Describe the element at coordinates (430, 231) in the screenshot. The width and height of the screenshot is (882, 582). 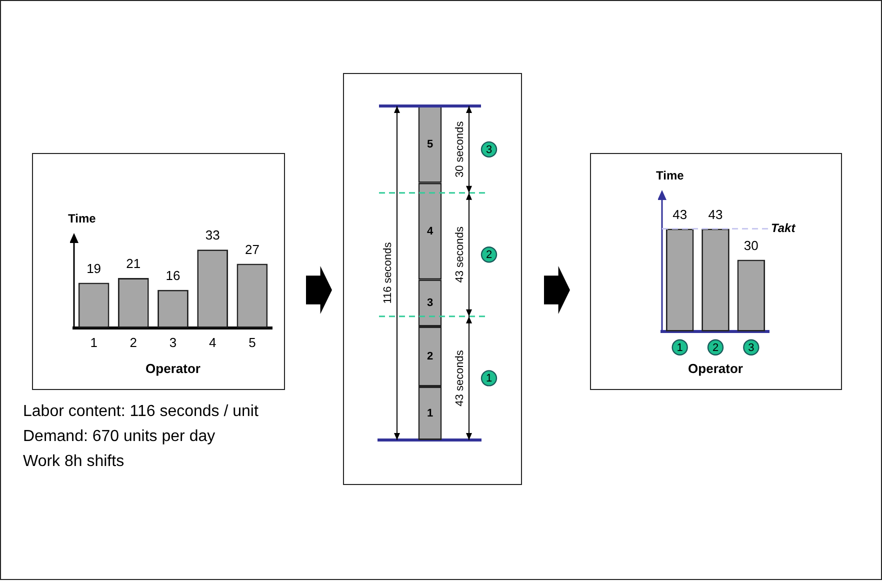
I see `series-label: 4` at that location.